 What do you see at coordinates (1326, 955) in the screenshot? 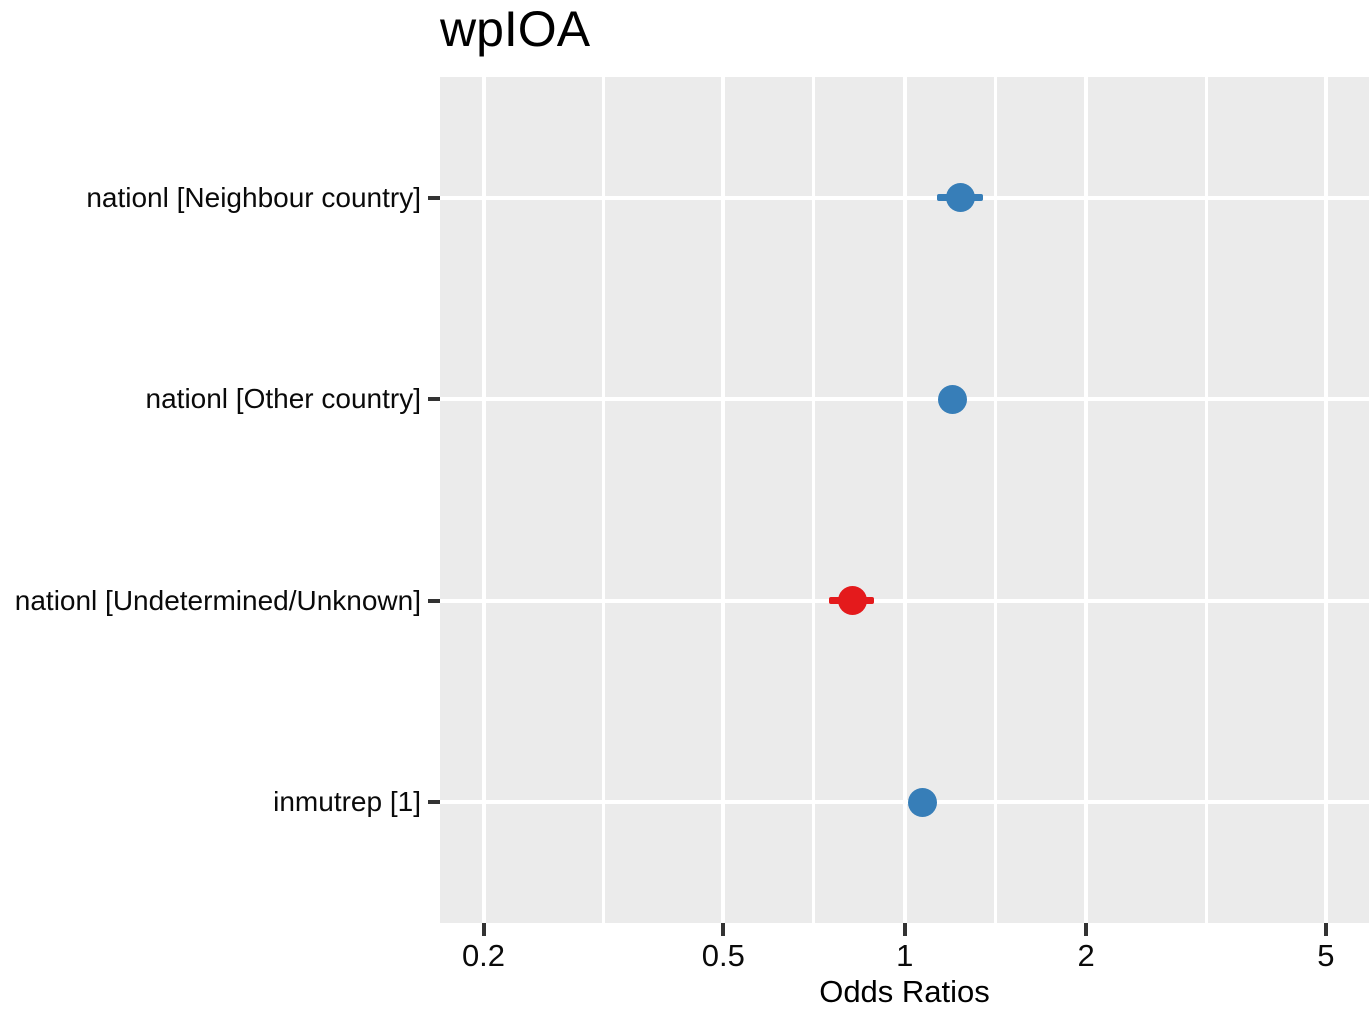
I see `x-axis-tick-label: 5` at bounding box center [1326, 955].